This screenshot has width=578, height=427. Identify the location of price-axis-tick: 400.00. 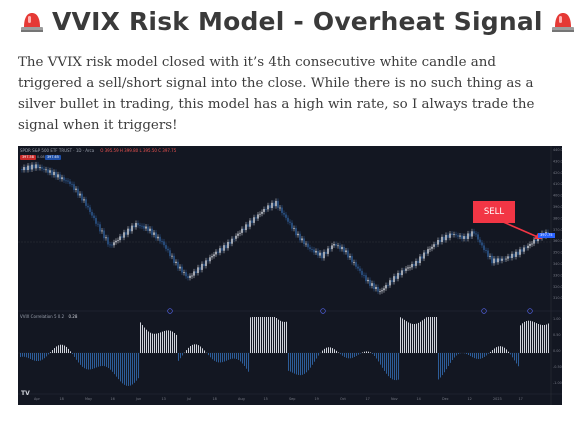
(557, 196).